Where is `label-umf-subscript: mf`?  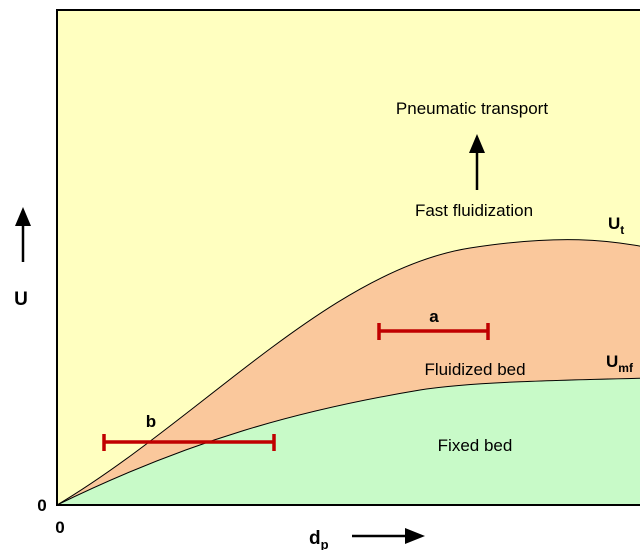 label-umf-subscript: mf is located at coordinates (626, 368).